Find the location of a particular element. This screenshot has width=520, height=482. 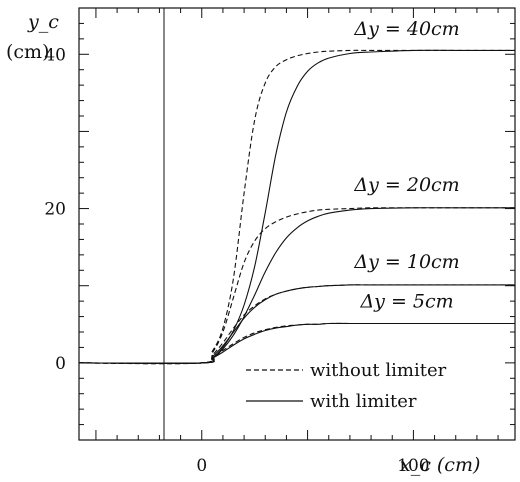

y-axis-label: y_c (cm) is located at coordinates (35, 37).